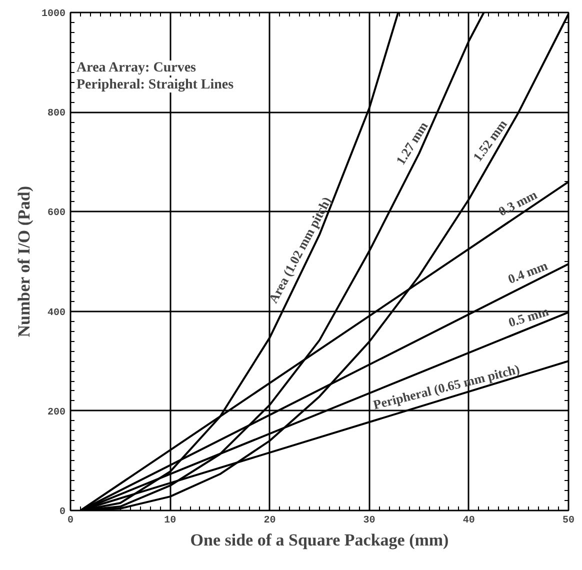  Describe the element at coordinates (528, 316) in the screenshot. I see `annotation: 0.5 mm` at that location.